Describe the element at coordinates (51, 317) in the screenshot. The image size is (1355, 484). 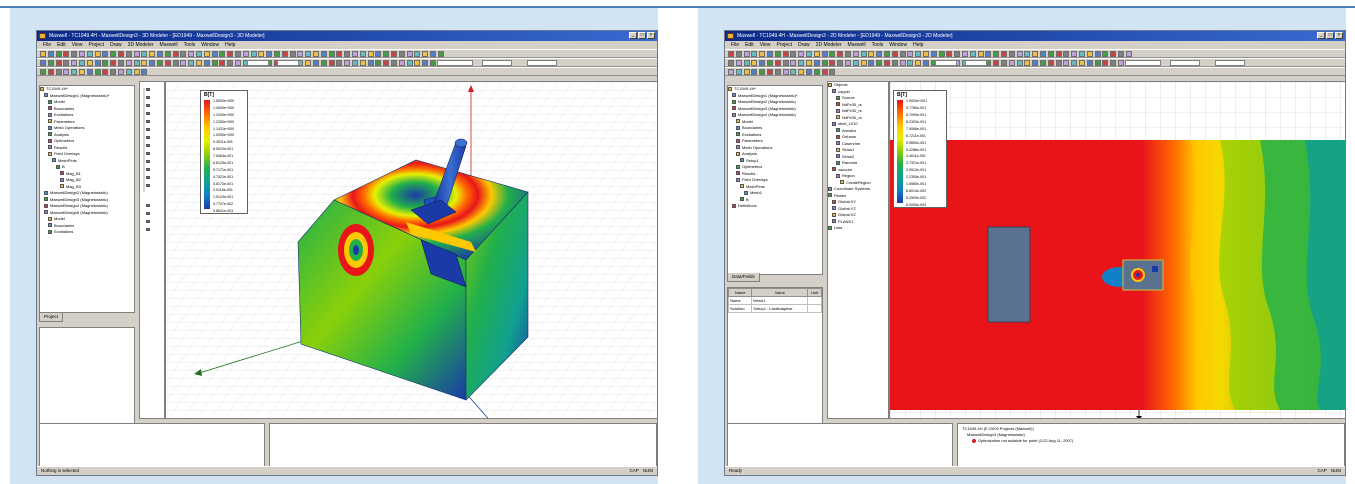
I see `tab-project: Project` at that location.